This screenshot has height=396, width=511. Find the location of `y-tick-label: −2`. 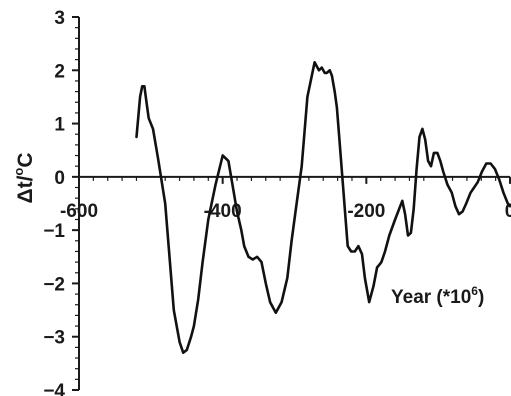

y-tick-label: −2 is located at coordinates (54, 284).